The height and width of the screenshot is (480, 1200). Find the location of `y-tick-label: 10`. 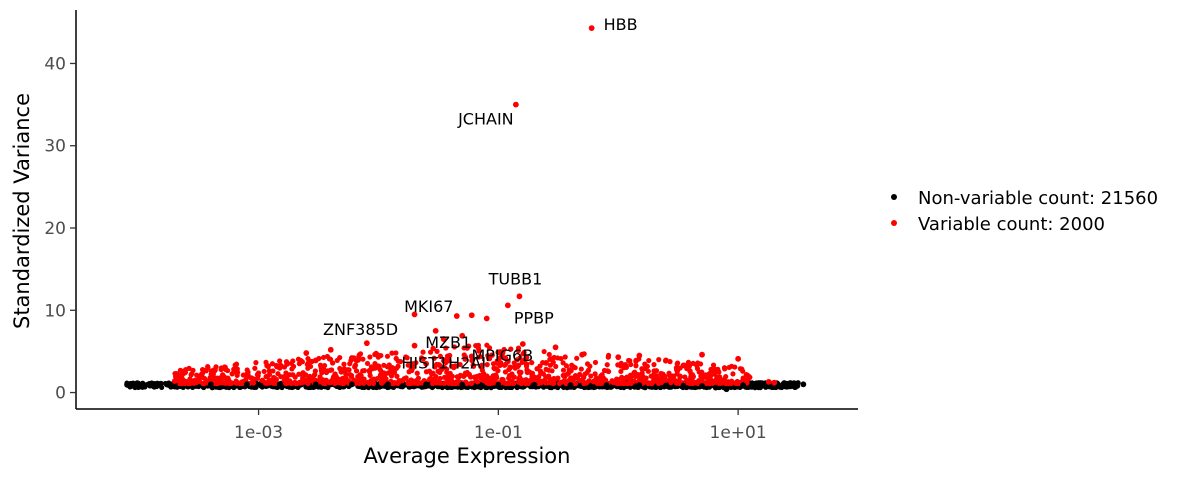

y-tick-label: 10 is located at coordinates (55, 311).